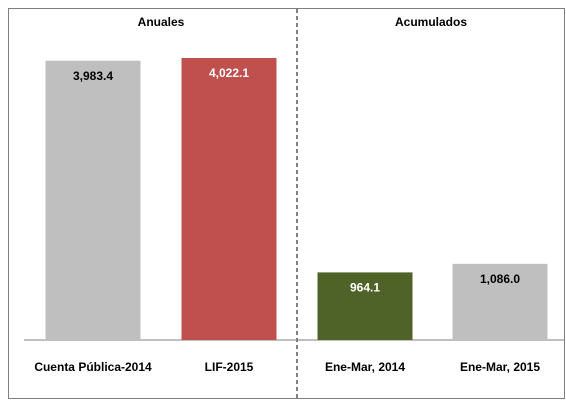 The width and height of the screenshot is (566, 400). What do you see at coordinates (93, 76) in the screenshot?
I see `value-label: 3,983.4` at bounding box center [93, 76].